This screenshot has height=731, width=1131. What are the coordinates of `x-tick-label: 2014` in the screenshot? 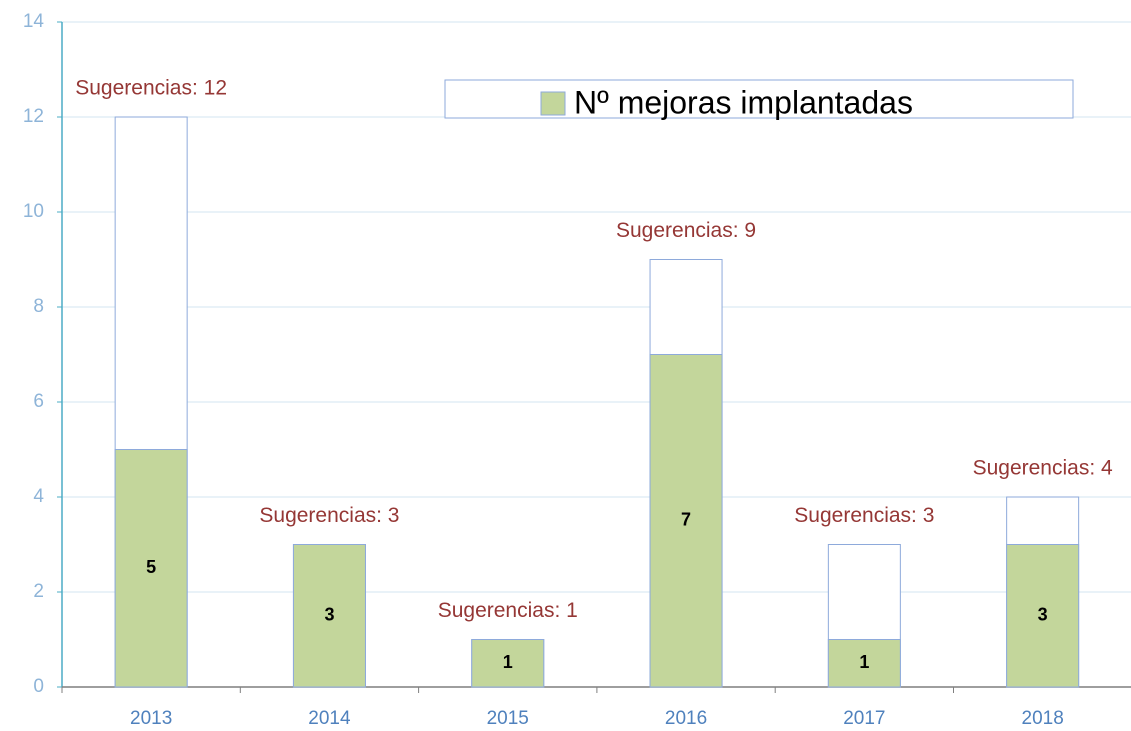 It's located at (329, 718).